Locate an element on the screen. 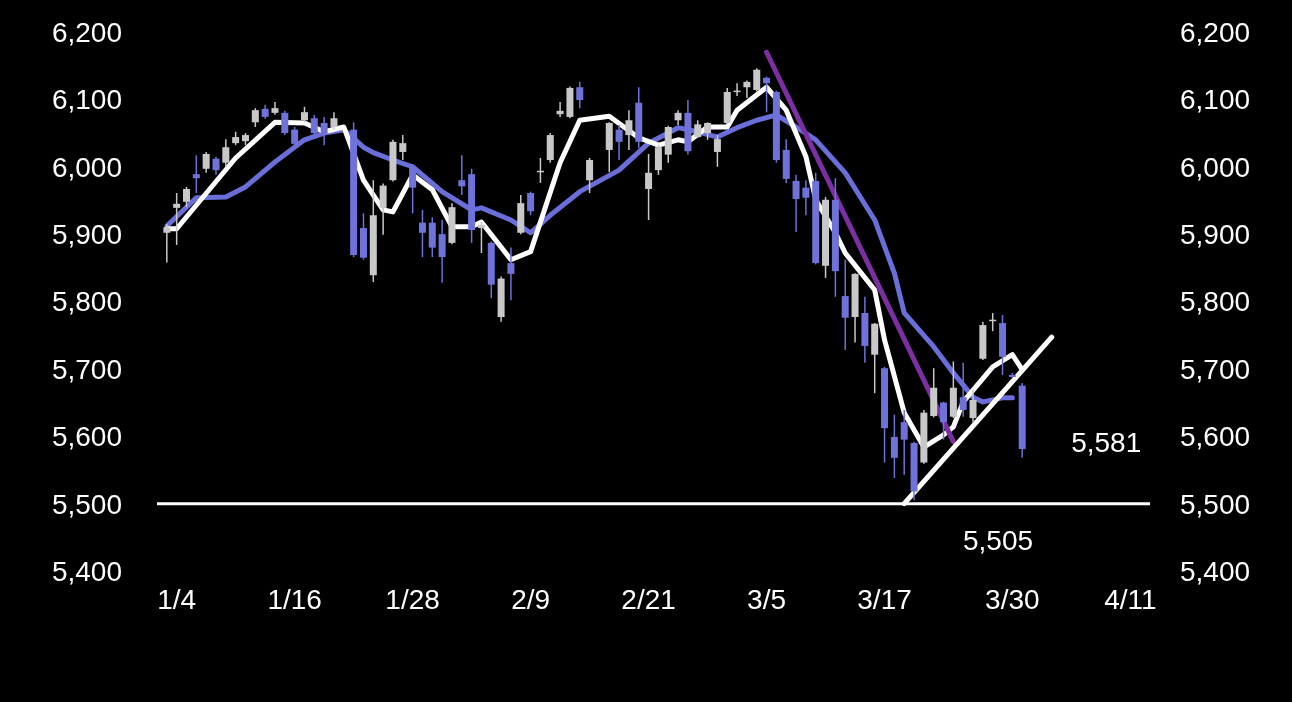 The image size is (1292, 702). annotation: 5,505 is located at coordinates (998, 540).